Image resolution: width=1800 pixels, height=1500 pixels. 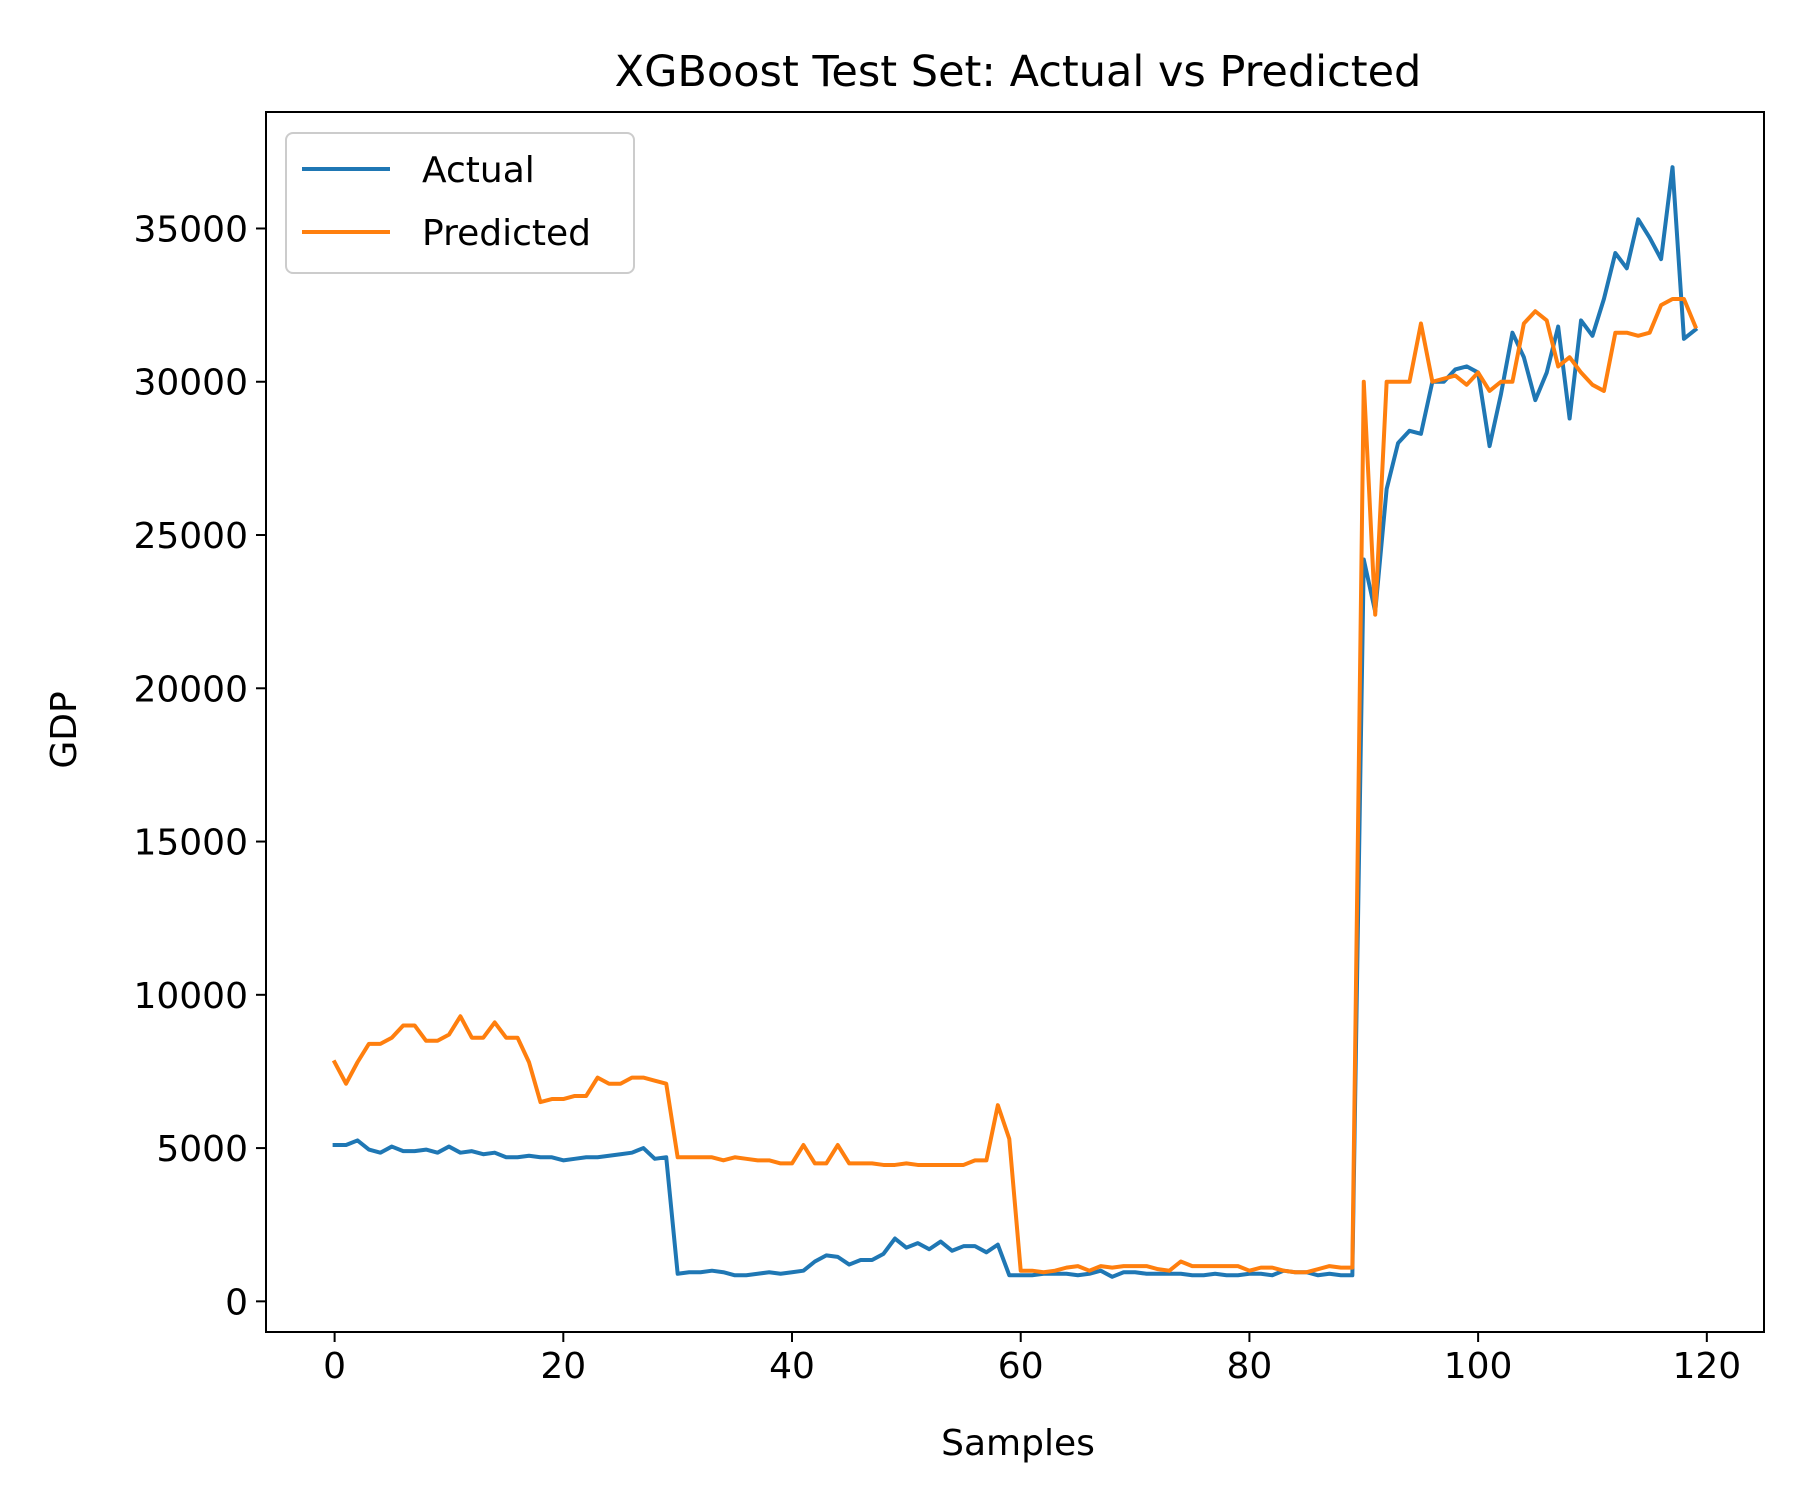 What do you see at coordinates (478, 170) in the screenshot?
I see `legend-label-actual: Actual` at bounding box center [478, 170].